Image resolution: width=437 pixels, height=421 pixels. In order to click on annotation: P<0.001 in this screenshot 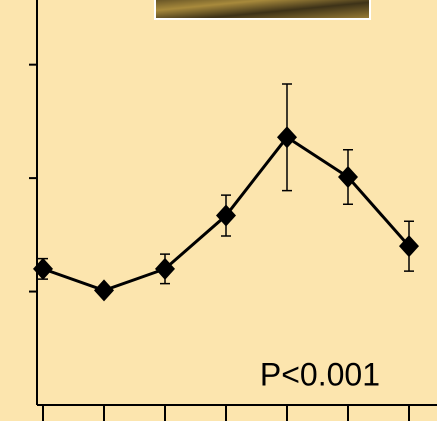, I will do `click(320, 374)`.